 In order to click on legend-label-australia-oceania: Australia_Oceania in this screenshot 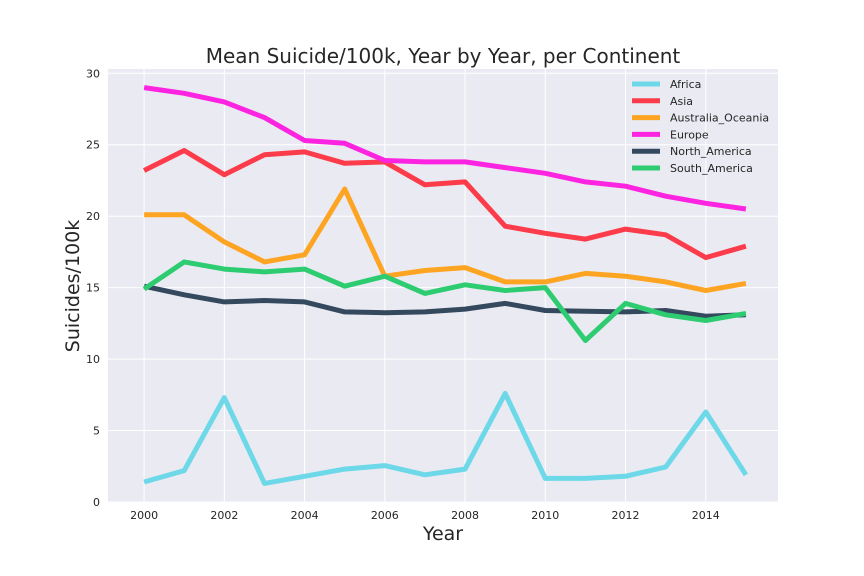, I will do `click(719, 118)`.